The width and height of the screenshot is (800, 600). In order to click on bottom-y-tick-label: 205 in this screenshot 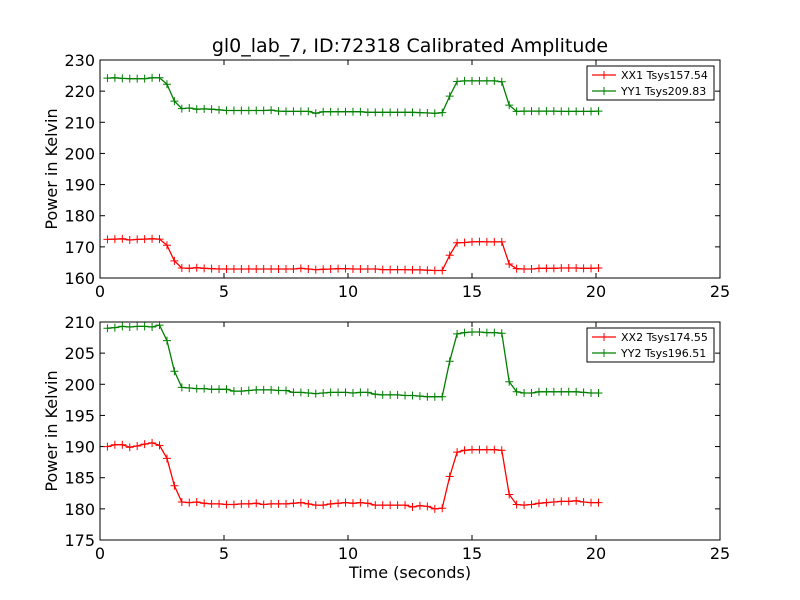, I will do `click(79, 353)`.